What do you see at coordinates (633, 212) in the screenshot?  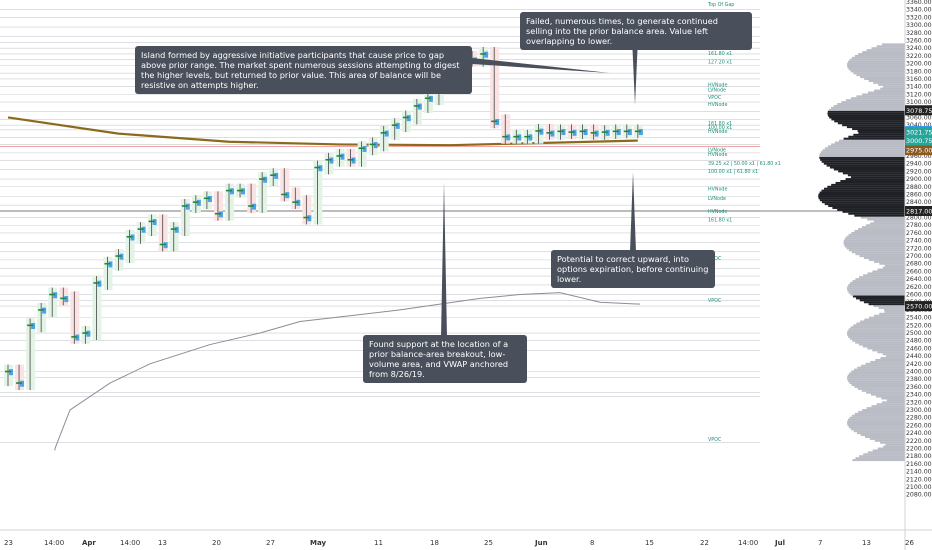 I see `pointer-potential` at bounding box center [633, 212].